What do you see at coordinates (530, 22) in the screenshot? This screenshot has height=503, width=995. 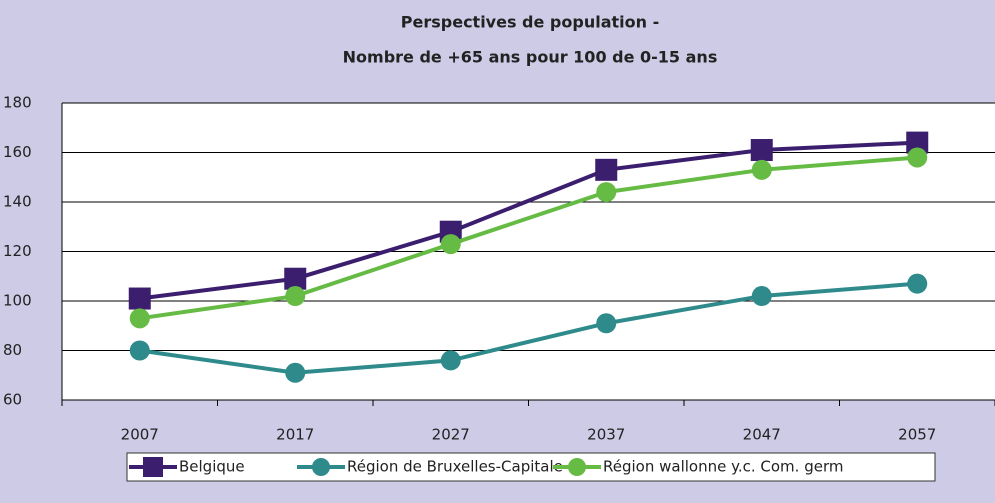 I see `chart-title: Perspectives de population -` at bounding box center [530, 22].